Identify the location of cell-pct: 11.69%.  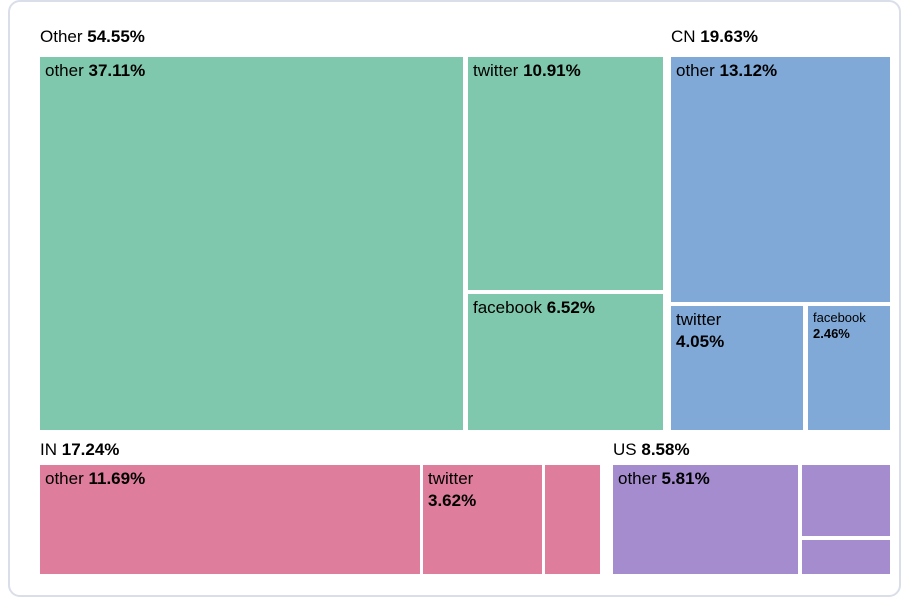
(117, 478).